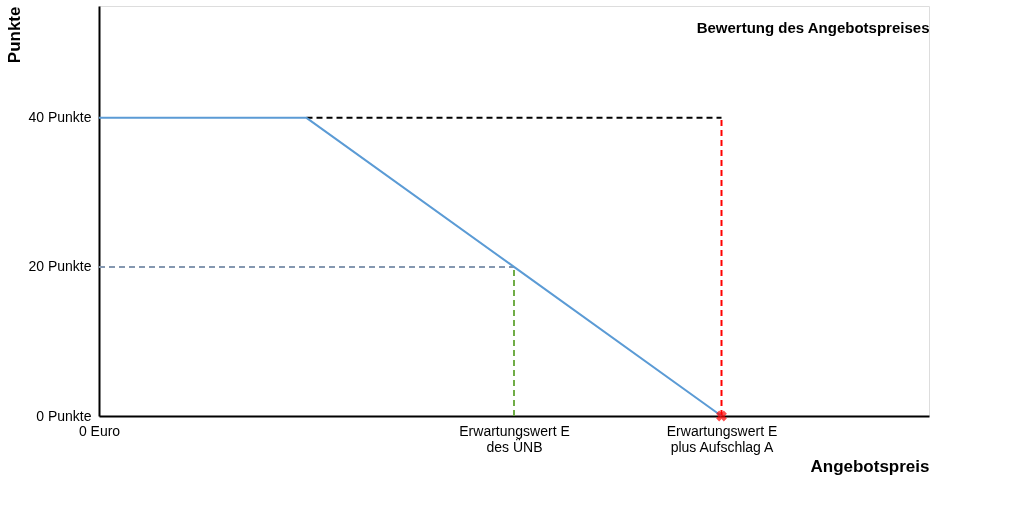 The image size is (1011, 529). Describe the element at coordinates (60, 266) in the screenshot. I see `y-tick-label: 20 Punkte` at that location.